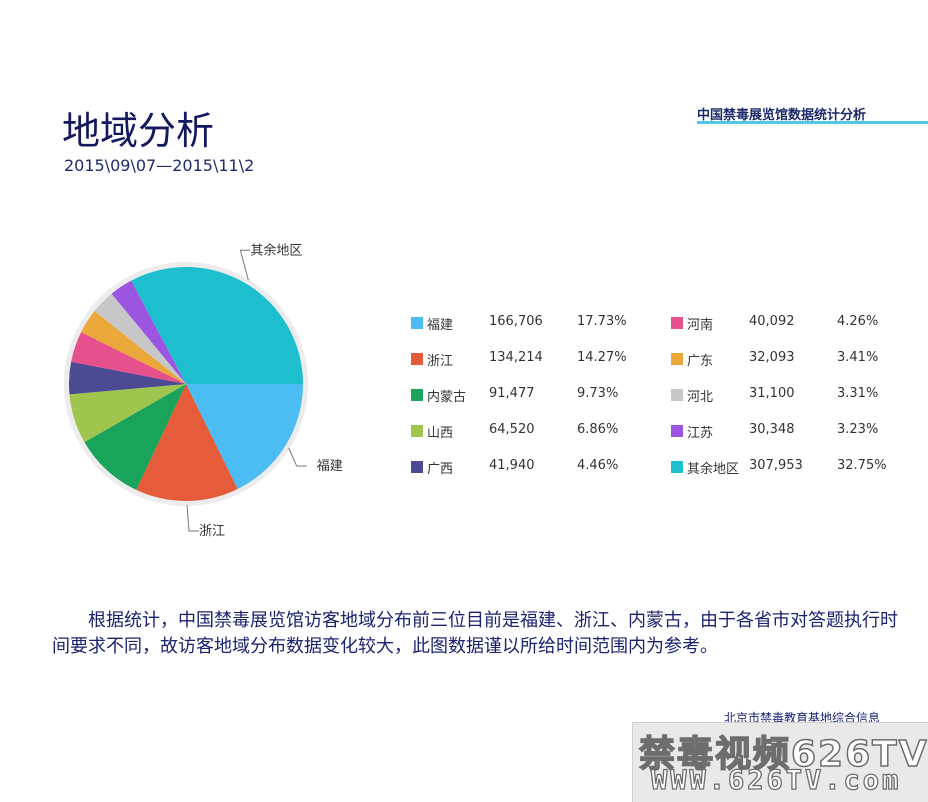  What do you see at coordinates (440, 469) in the screenshot?
I see `legend-label: 广西` at bounding box center [440, 469].